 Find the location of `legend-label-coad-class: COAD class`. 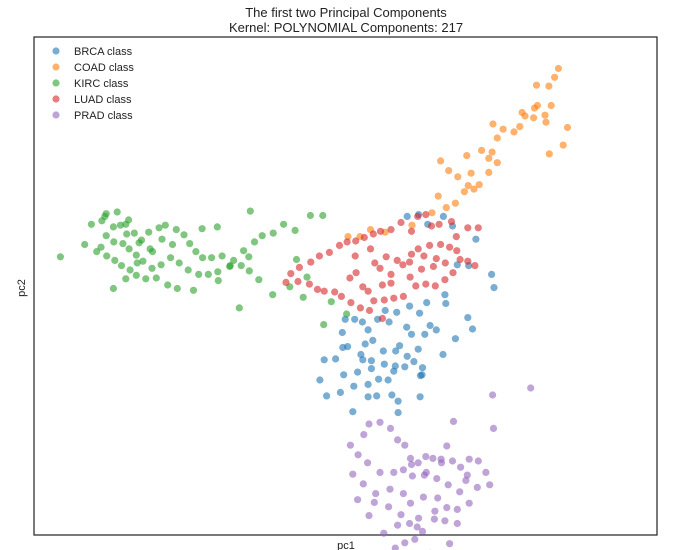

legend-label-coad-class: COAD class is located at coordinates (104, 68).